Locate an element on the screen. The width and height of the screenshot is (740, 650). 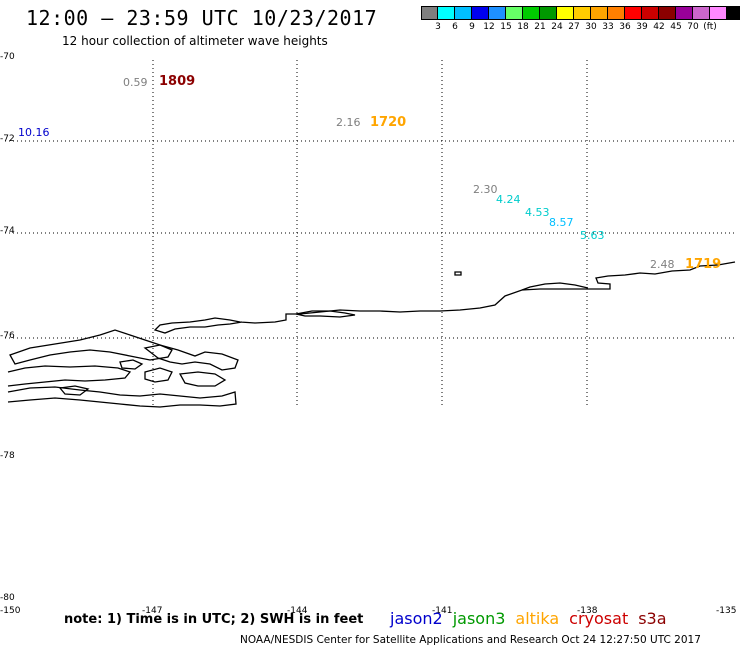
satellite-name: jason3 is located at coordinates (479, 618).